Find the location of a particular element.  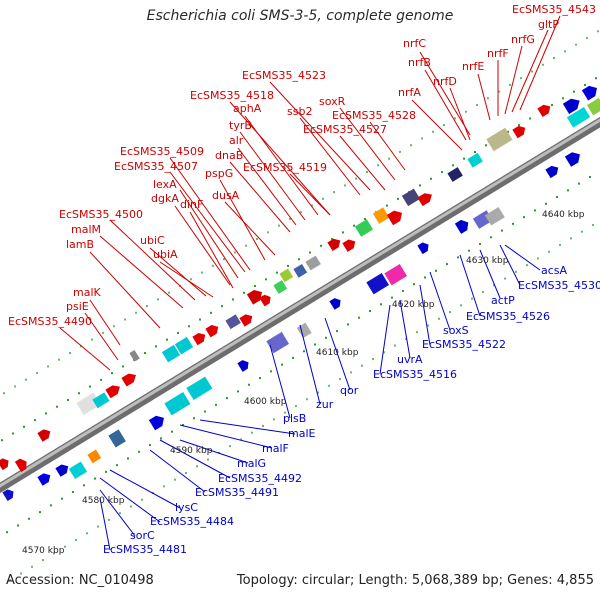

gene-label: ubiA is located at coordinates (165, 254).